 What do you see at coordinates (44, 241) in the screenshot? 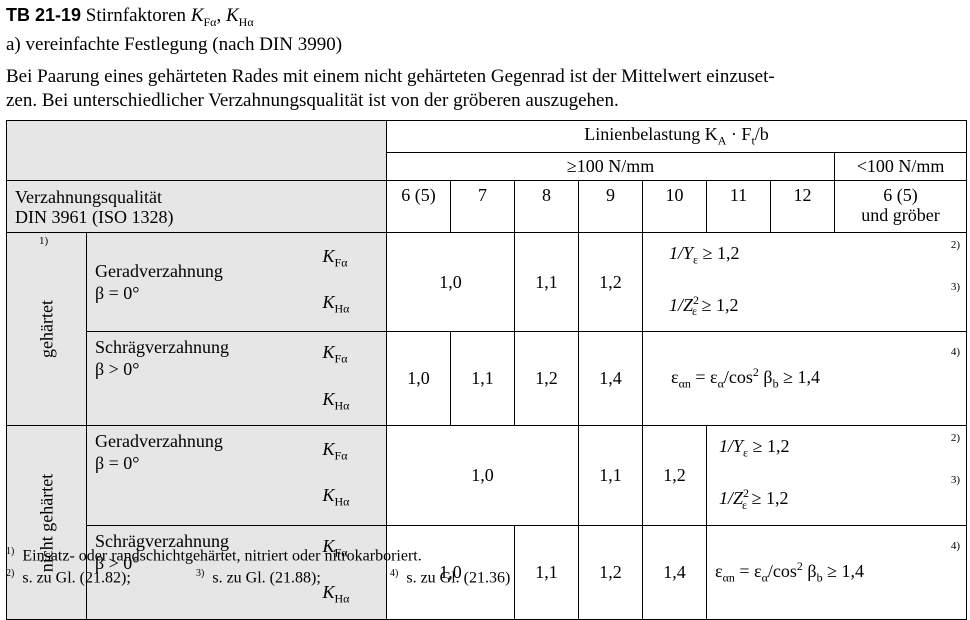
I see `footnote-ref-1: 1)` at bounding box center [44, 241].